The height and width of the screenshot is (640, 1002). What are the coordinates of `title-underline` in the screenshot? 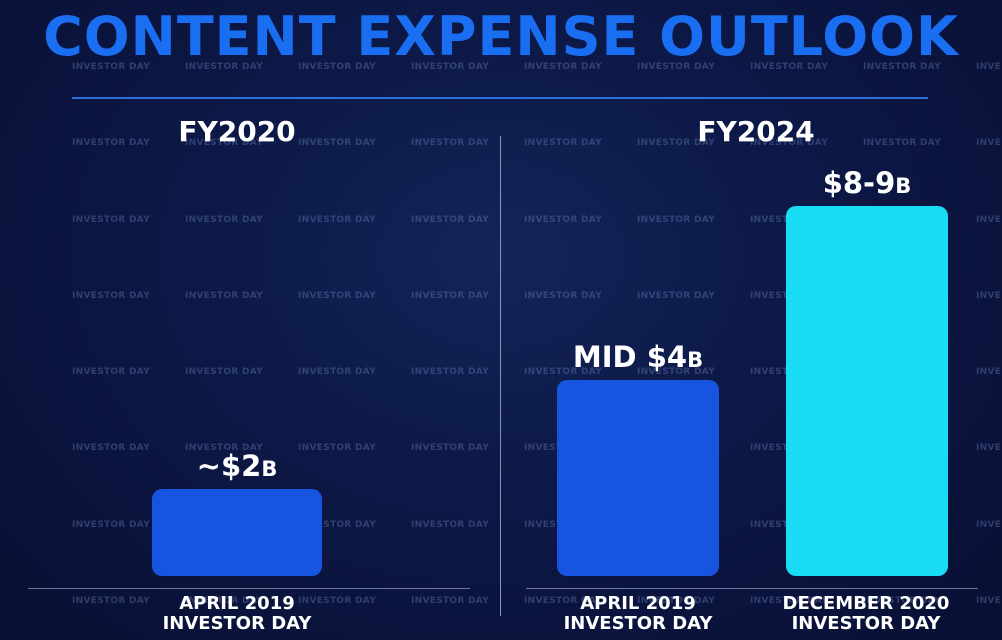 It's located at (500, 98).